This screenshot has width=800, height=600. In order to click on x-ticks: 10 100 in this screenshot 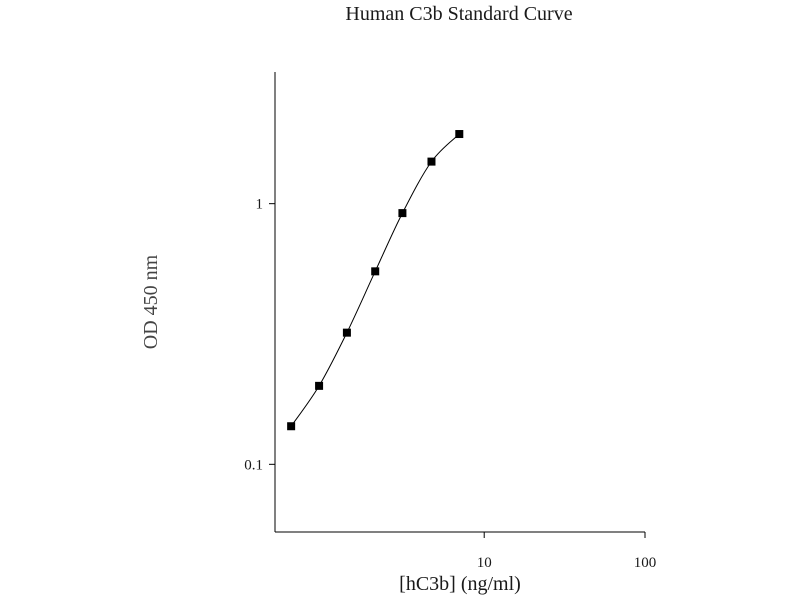, I will do `click(567, 551)`.